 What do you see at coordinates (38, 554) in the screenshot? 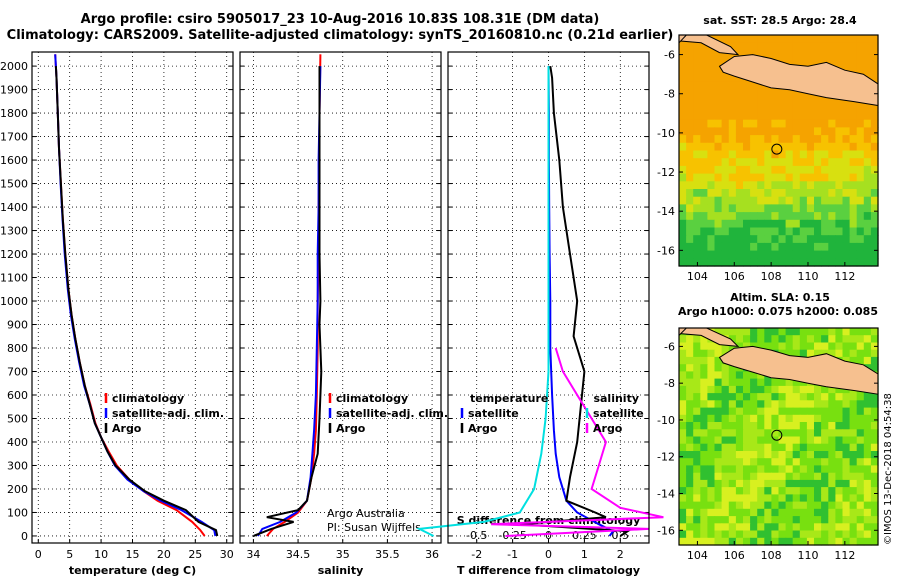
I see `x-tick-label: 0` at bounding box center [38, 554].